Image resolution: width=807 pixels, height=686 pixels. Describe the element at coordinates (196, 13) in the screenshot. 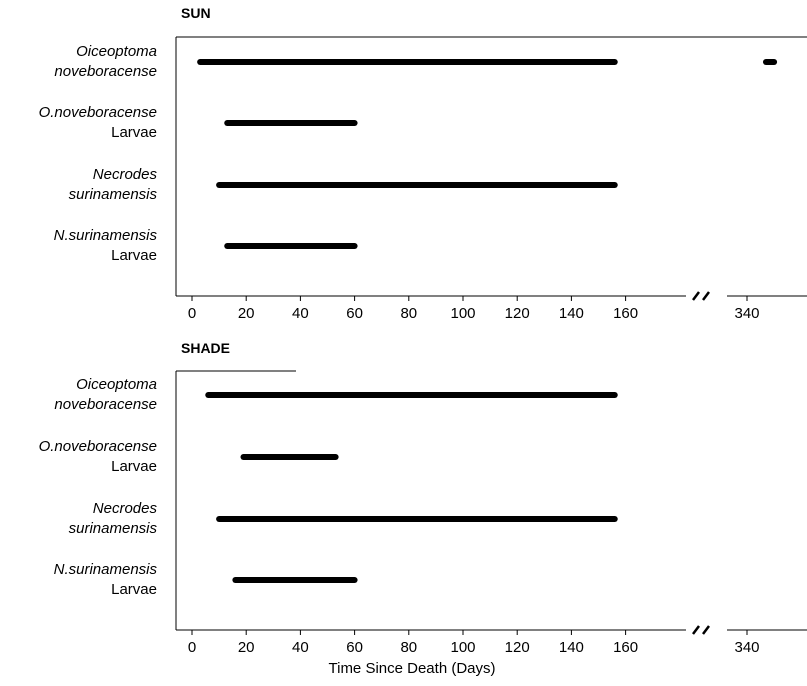

I see `panel-title: SUN` at that location.